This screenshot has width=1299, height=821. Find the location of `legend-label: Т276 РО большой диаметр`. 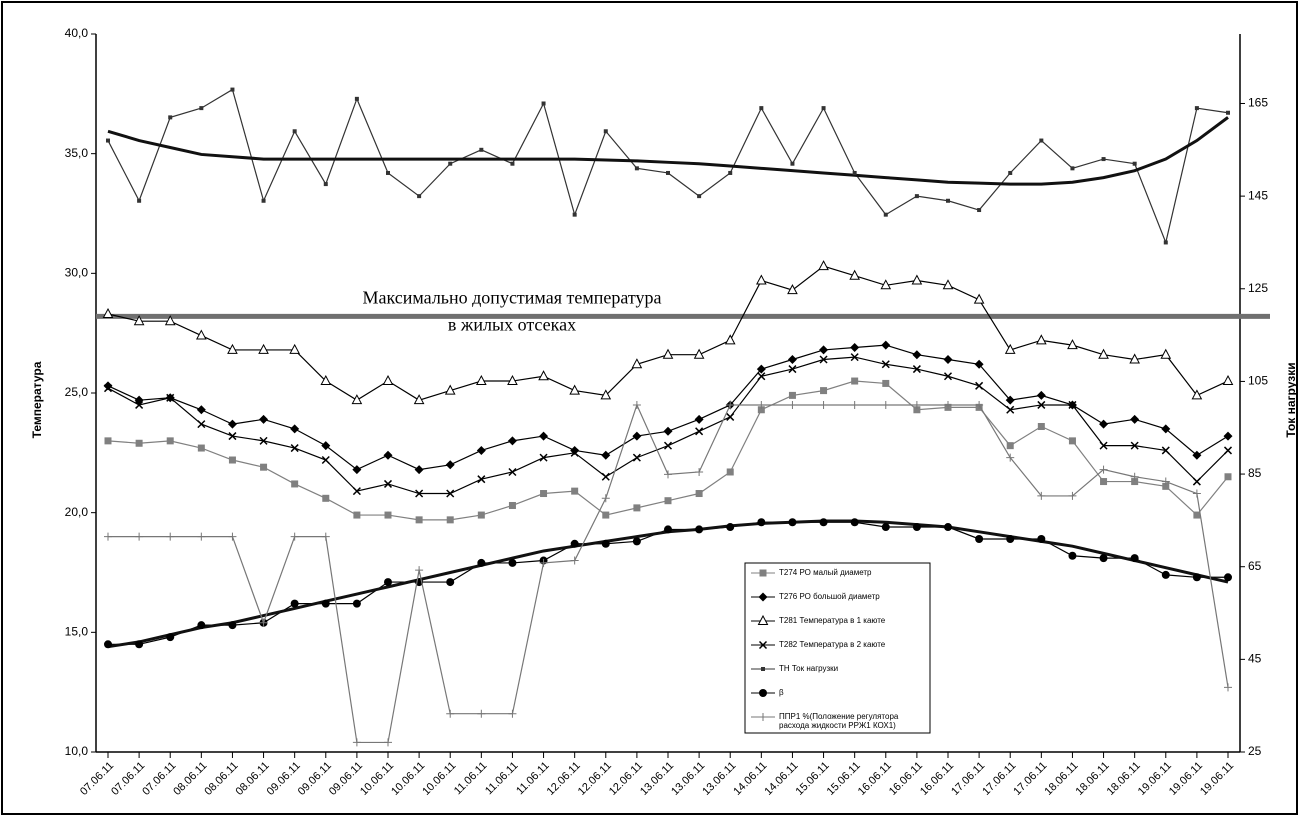

legend-label: Т276 РО большой диаметр is located at coordinates (829, 596).